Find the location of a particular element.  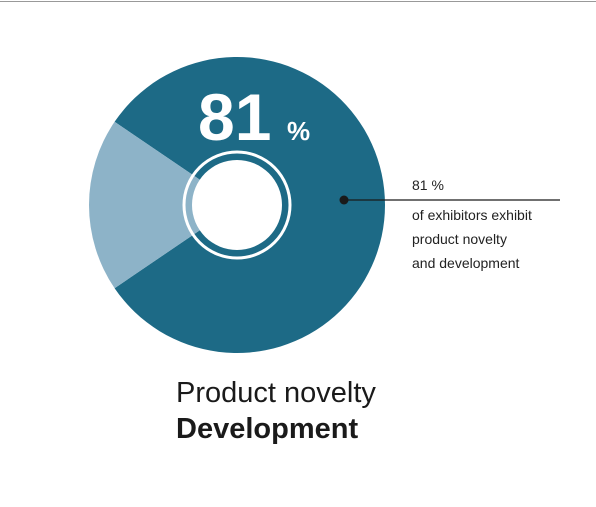

hole is located at coordinates (237, 205).